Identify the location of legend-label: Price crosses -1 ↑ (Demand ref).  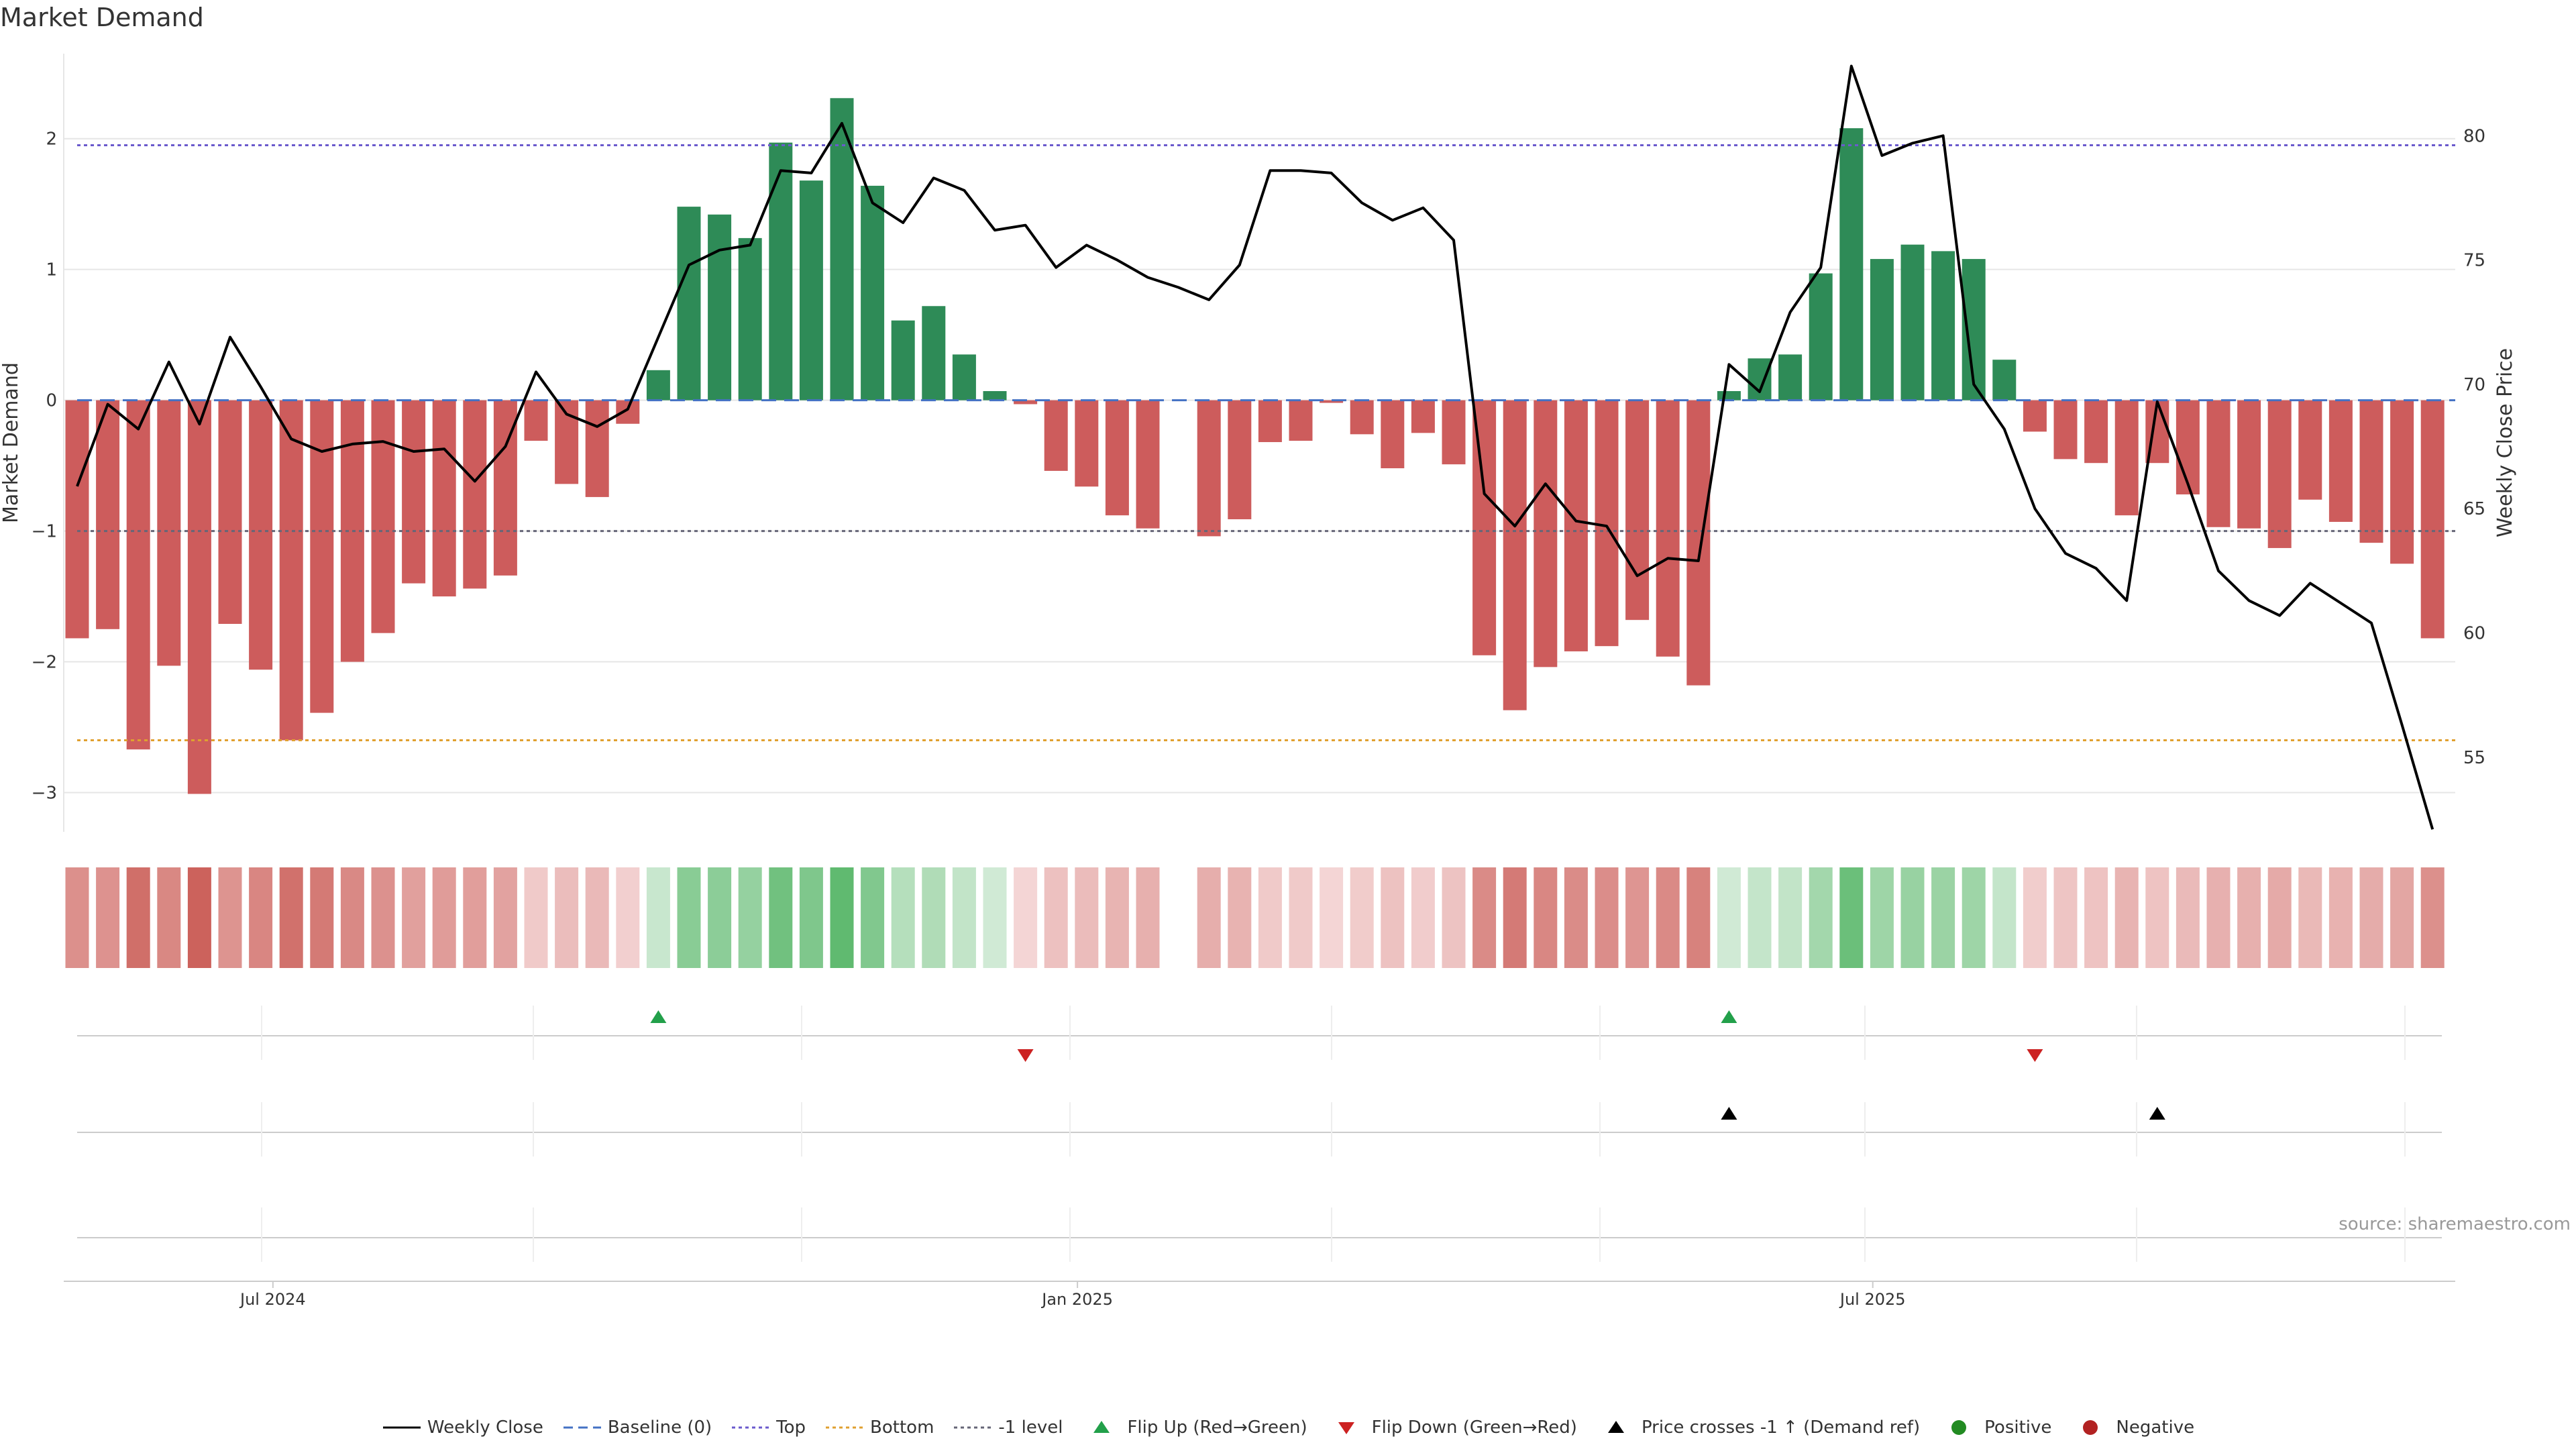
(1781, 1427).